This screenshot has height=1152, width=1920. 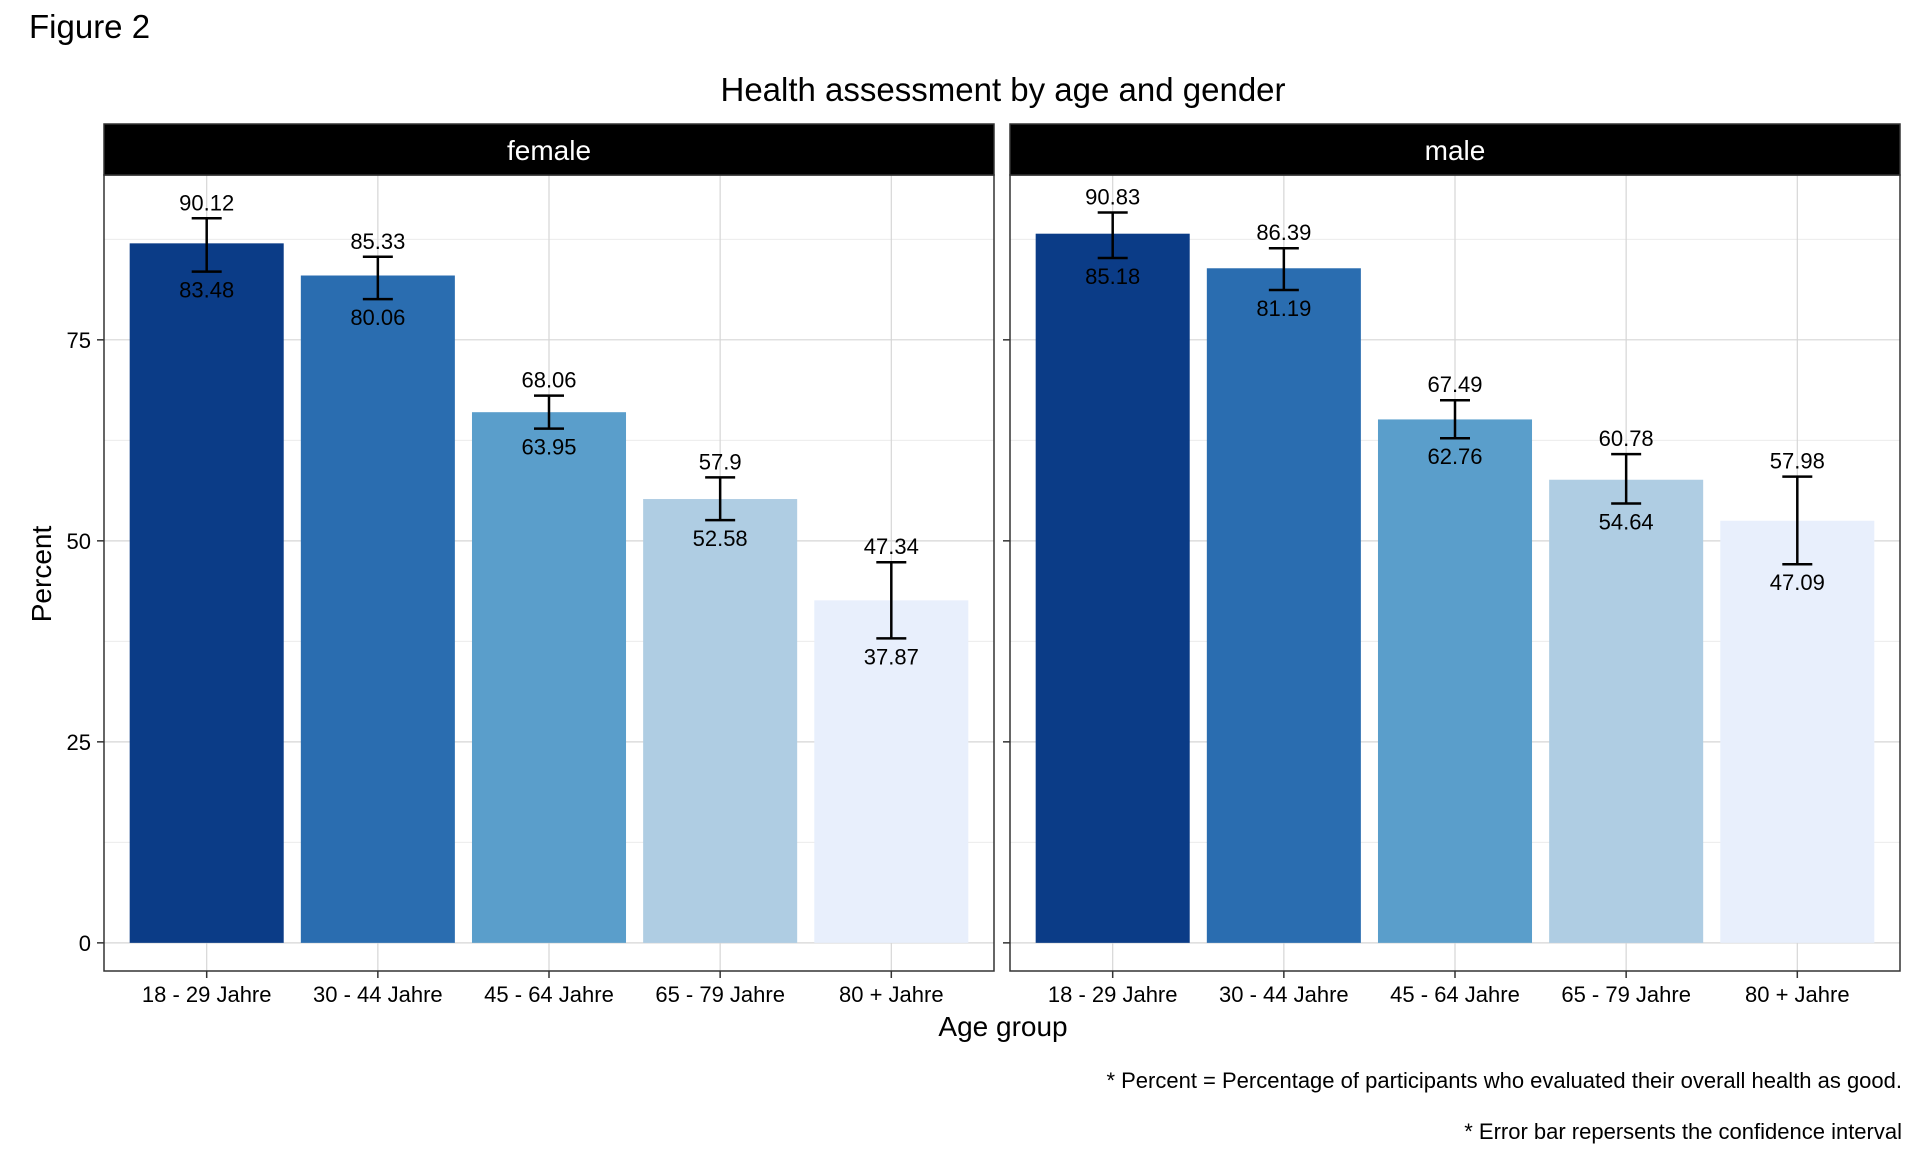 What do you see at coordinates (891, 656) in the screenshot?
I see `ci-lower-label: 37.87` at bounding box center [891, 656].